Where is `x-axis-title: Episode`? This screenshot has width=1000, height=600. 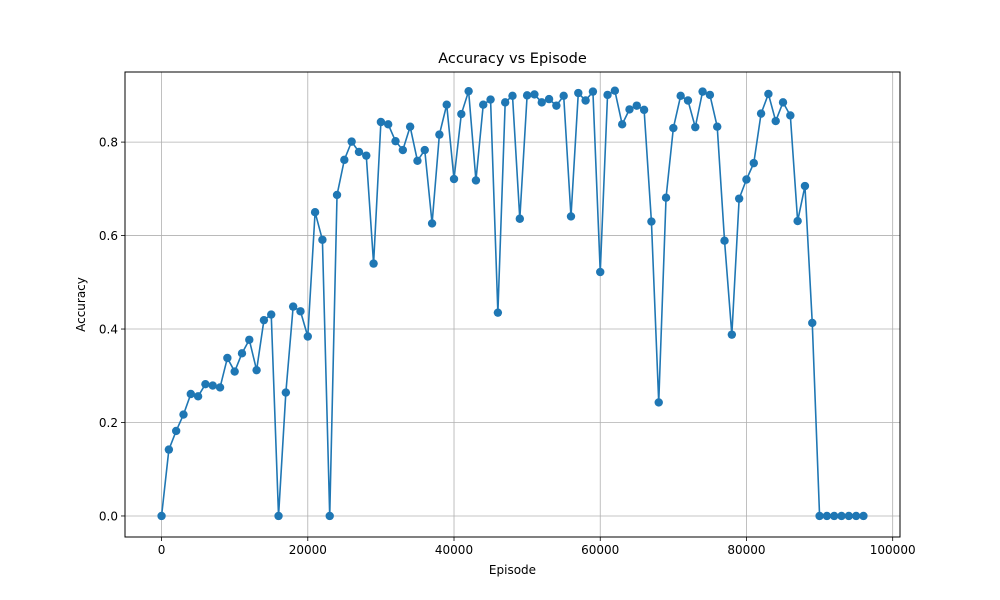 x-axis-title: Episode is located at coordinates (512, 570).